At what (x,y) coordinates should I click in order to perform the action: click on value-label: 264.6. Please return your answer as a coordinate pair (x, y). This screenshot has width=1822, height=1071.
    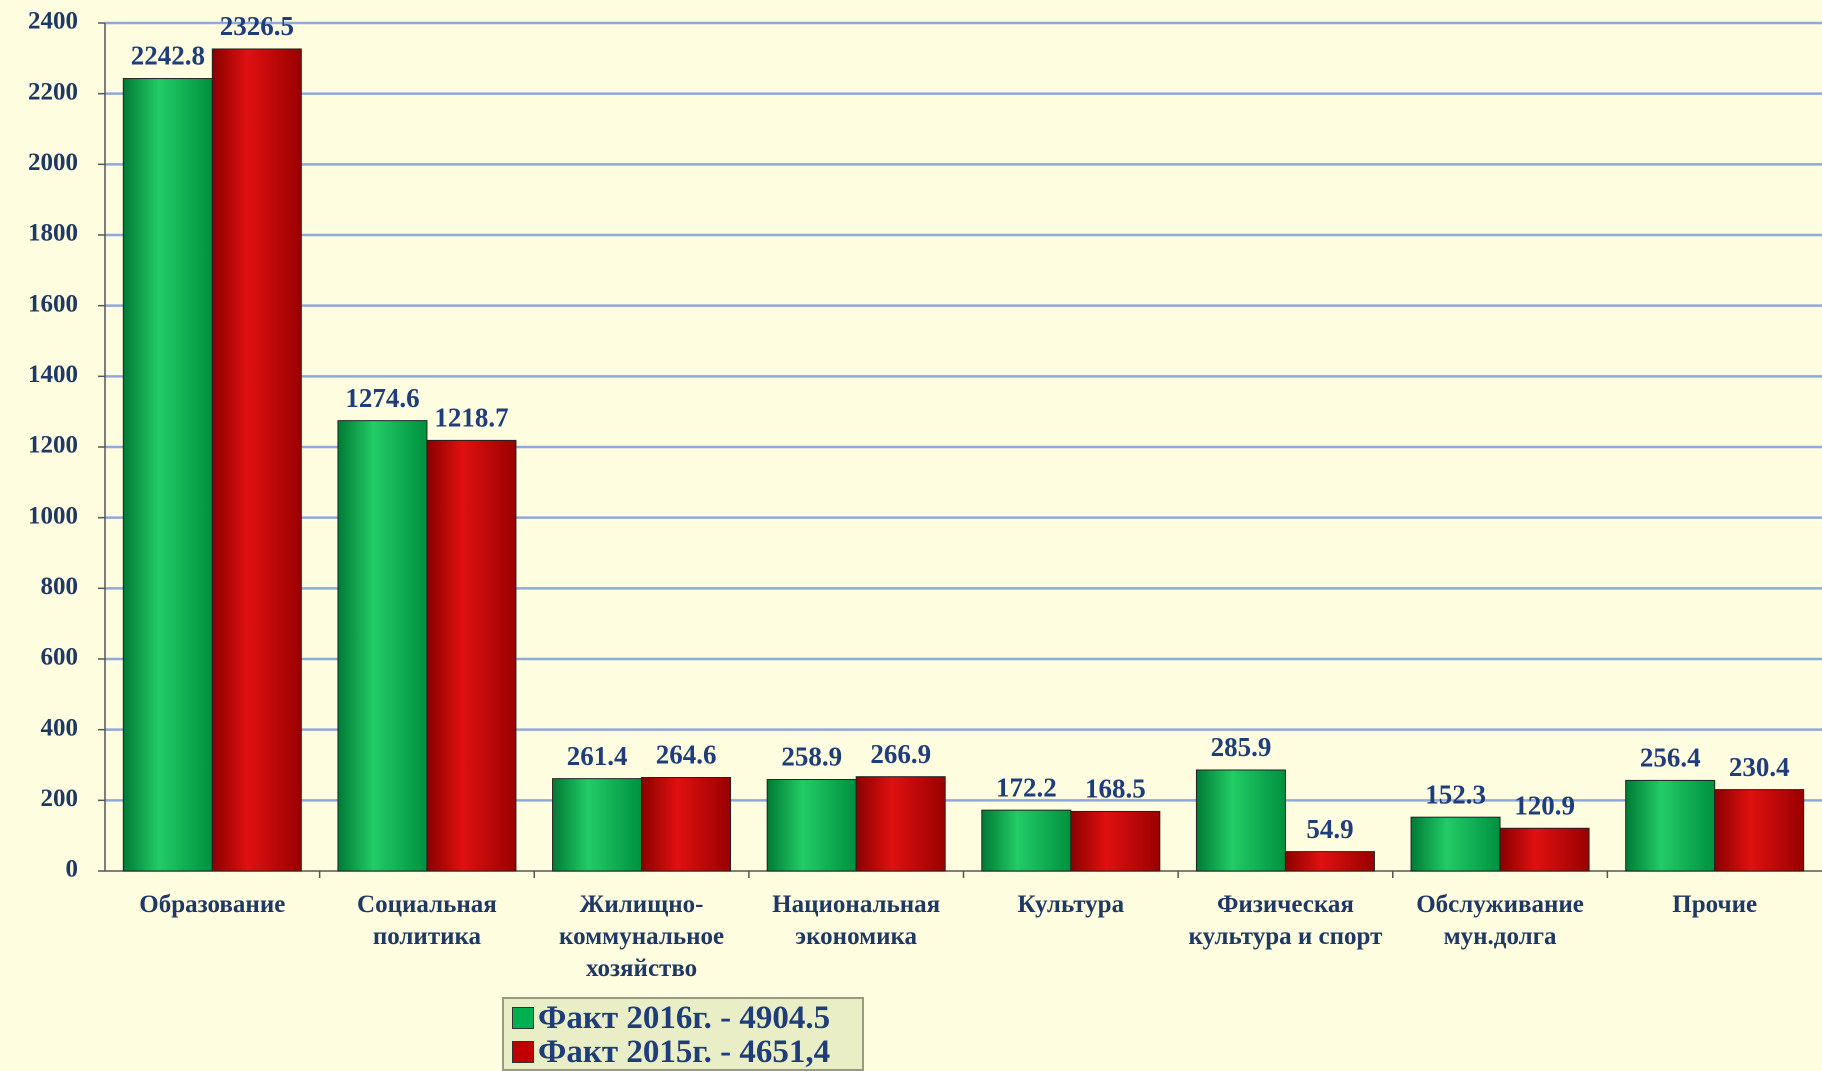
    Looking at the image, I should click on (686, 755).